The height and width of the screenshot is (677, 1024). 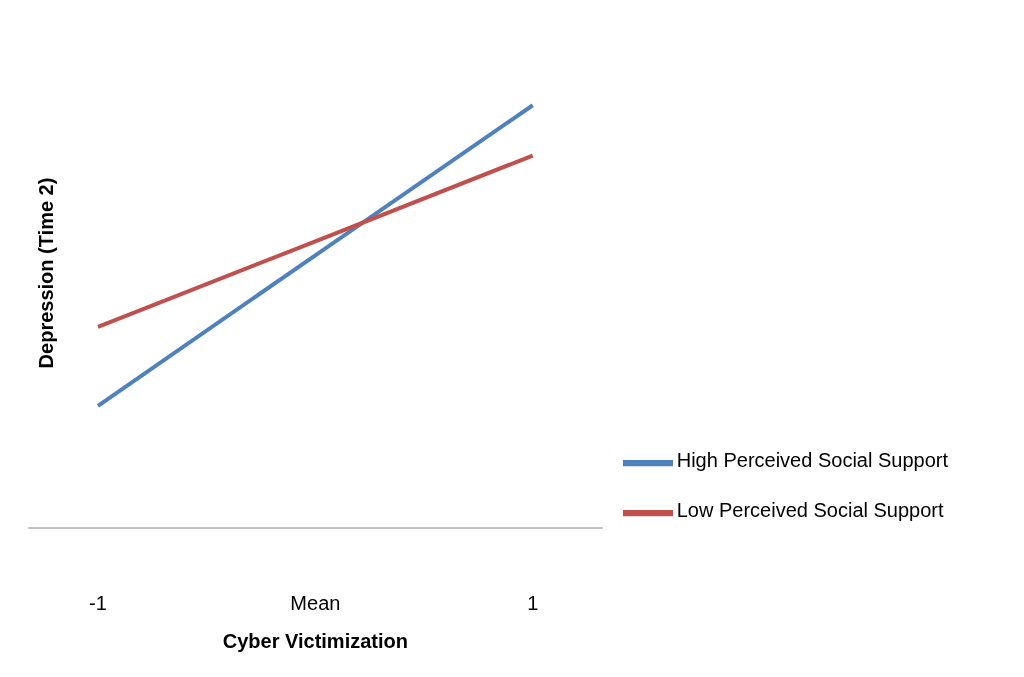 I want to click on x-tick-label: 1, so click(x=533, y=603).